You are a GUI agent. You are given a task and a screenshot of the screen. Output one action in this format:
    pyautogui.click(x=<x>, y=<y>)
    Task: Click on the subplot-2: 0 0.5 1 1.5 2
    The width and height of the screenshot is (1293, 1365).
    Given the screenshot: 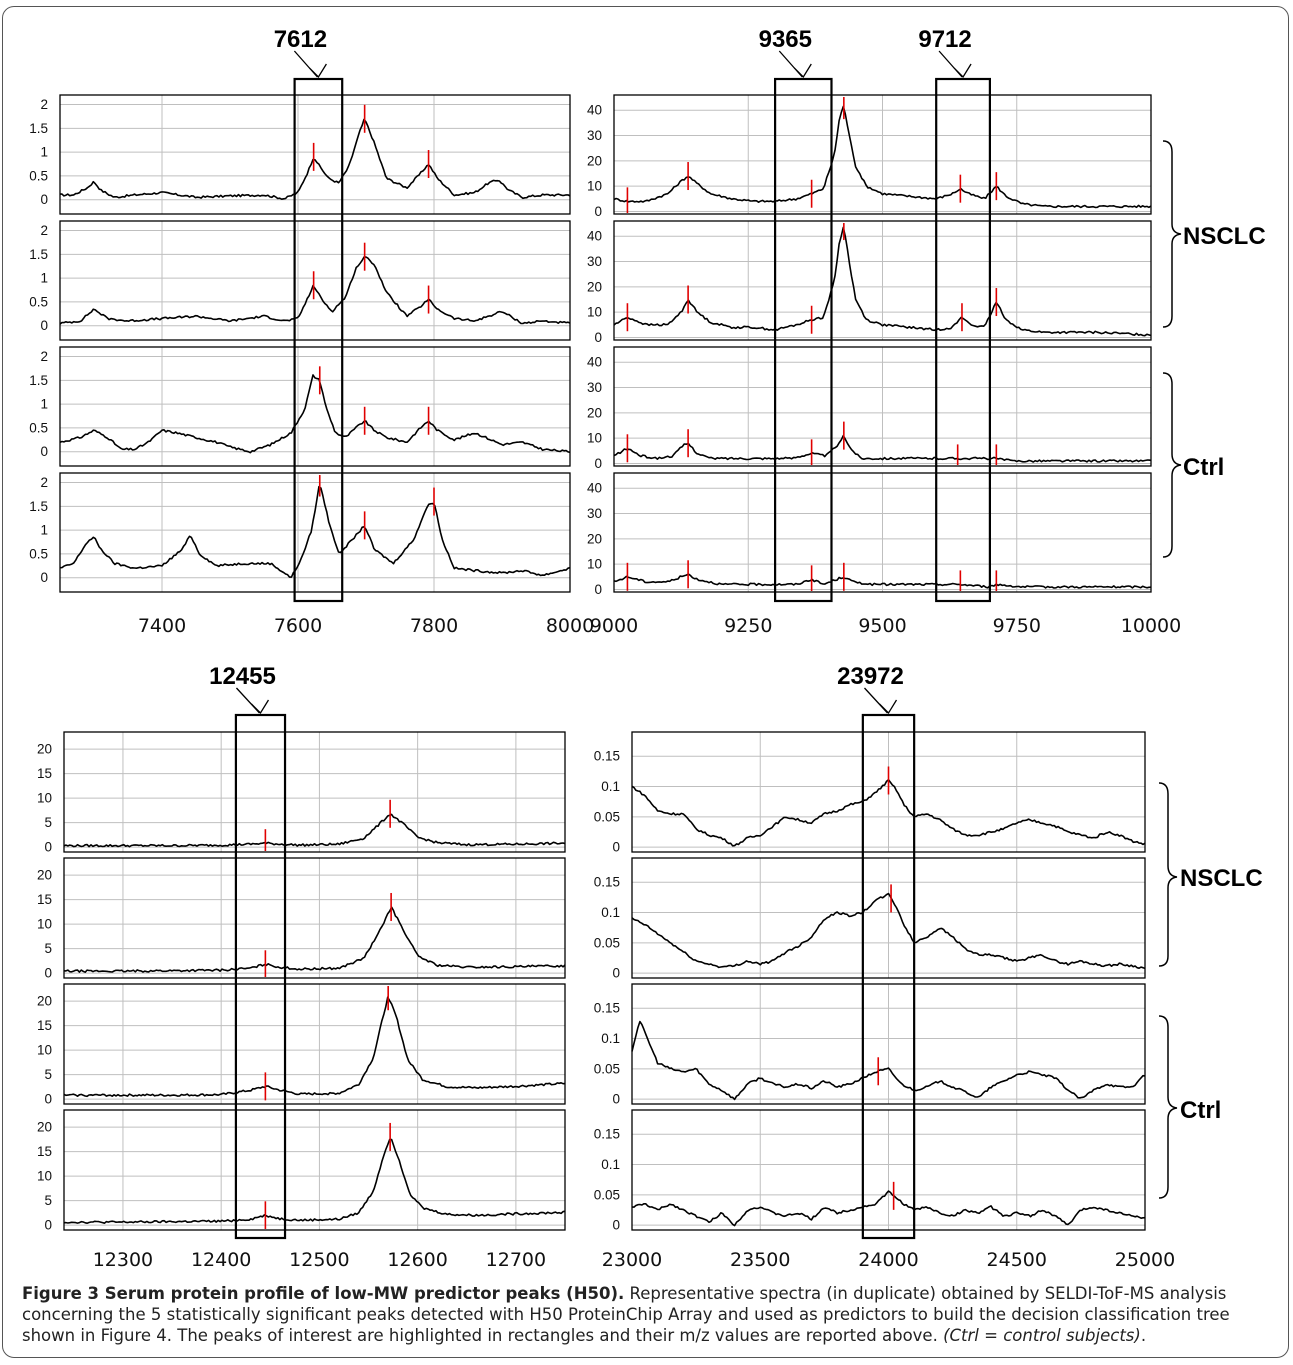 What is the action you would take?
    pyautogui.click(x=300, y=280)
    